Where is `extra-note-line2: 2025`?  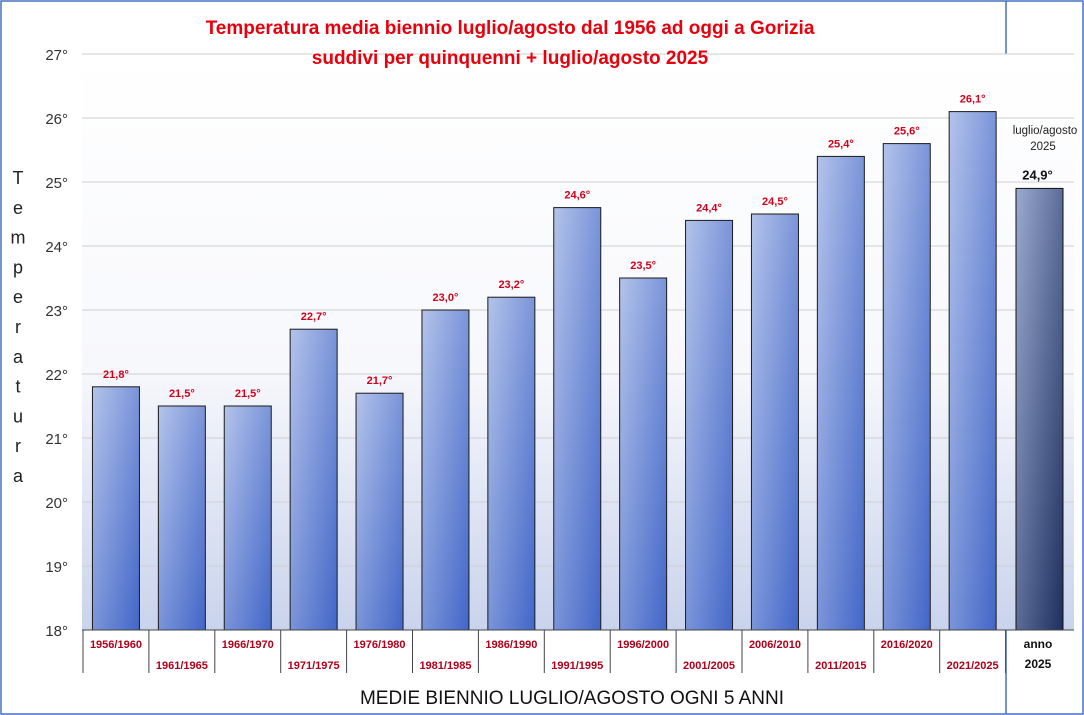
extra-note-line2: 2025 is located at coordinates (1043, 147).